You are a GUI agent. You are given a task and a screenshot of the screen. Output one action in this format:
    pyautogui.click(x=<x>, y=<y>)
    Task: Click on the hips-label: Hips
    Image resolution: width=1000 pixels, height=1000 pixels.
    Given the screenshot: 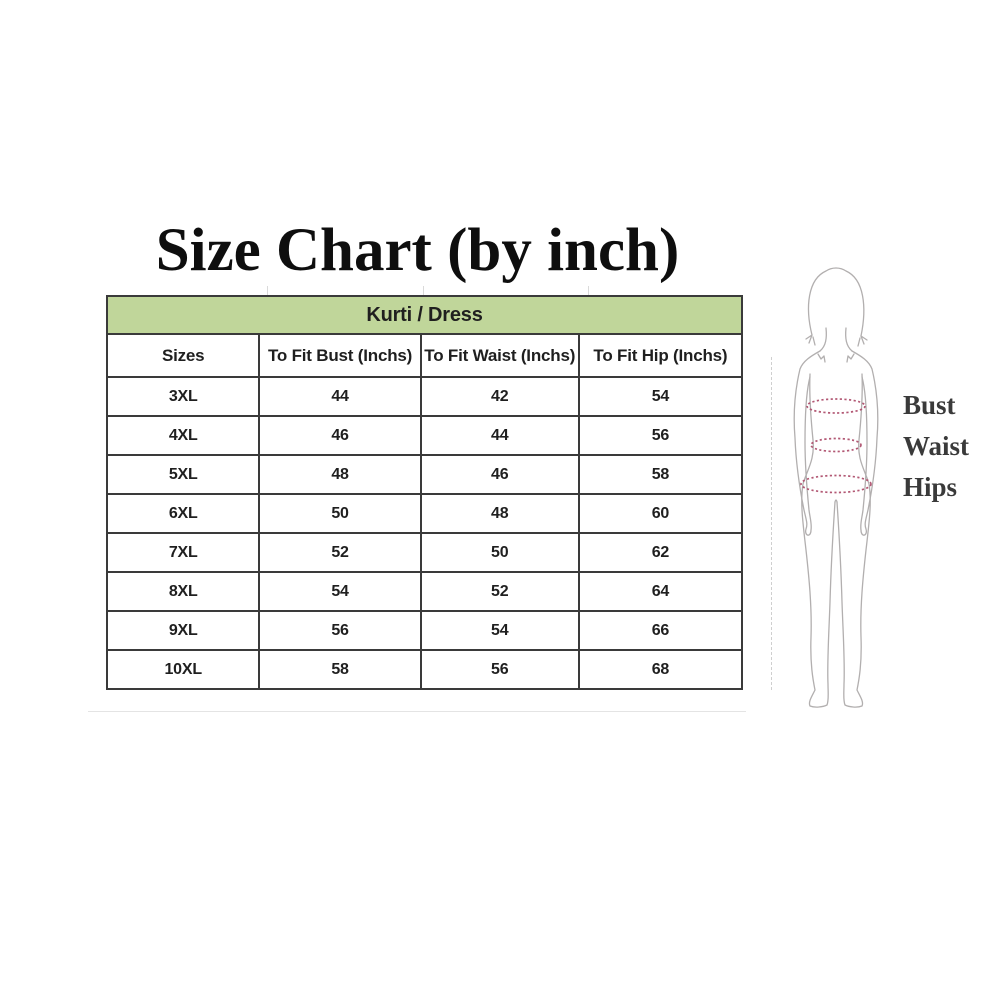 What is the action you would take?
    pyautogui.click(x=930, y=487)
    